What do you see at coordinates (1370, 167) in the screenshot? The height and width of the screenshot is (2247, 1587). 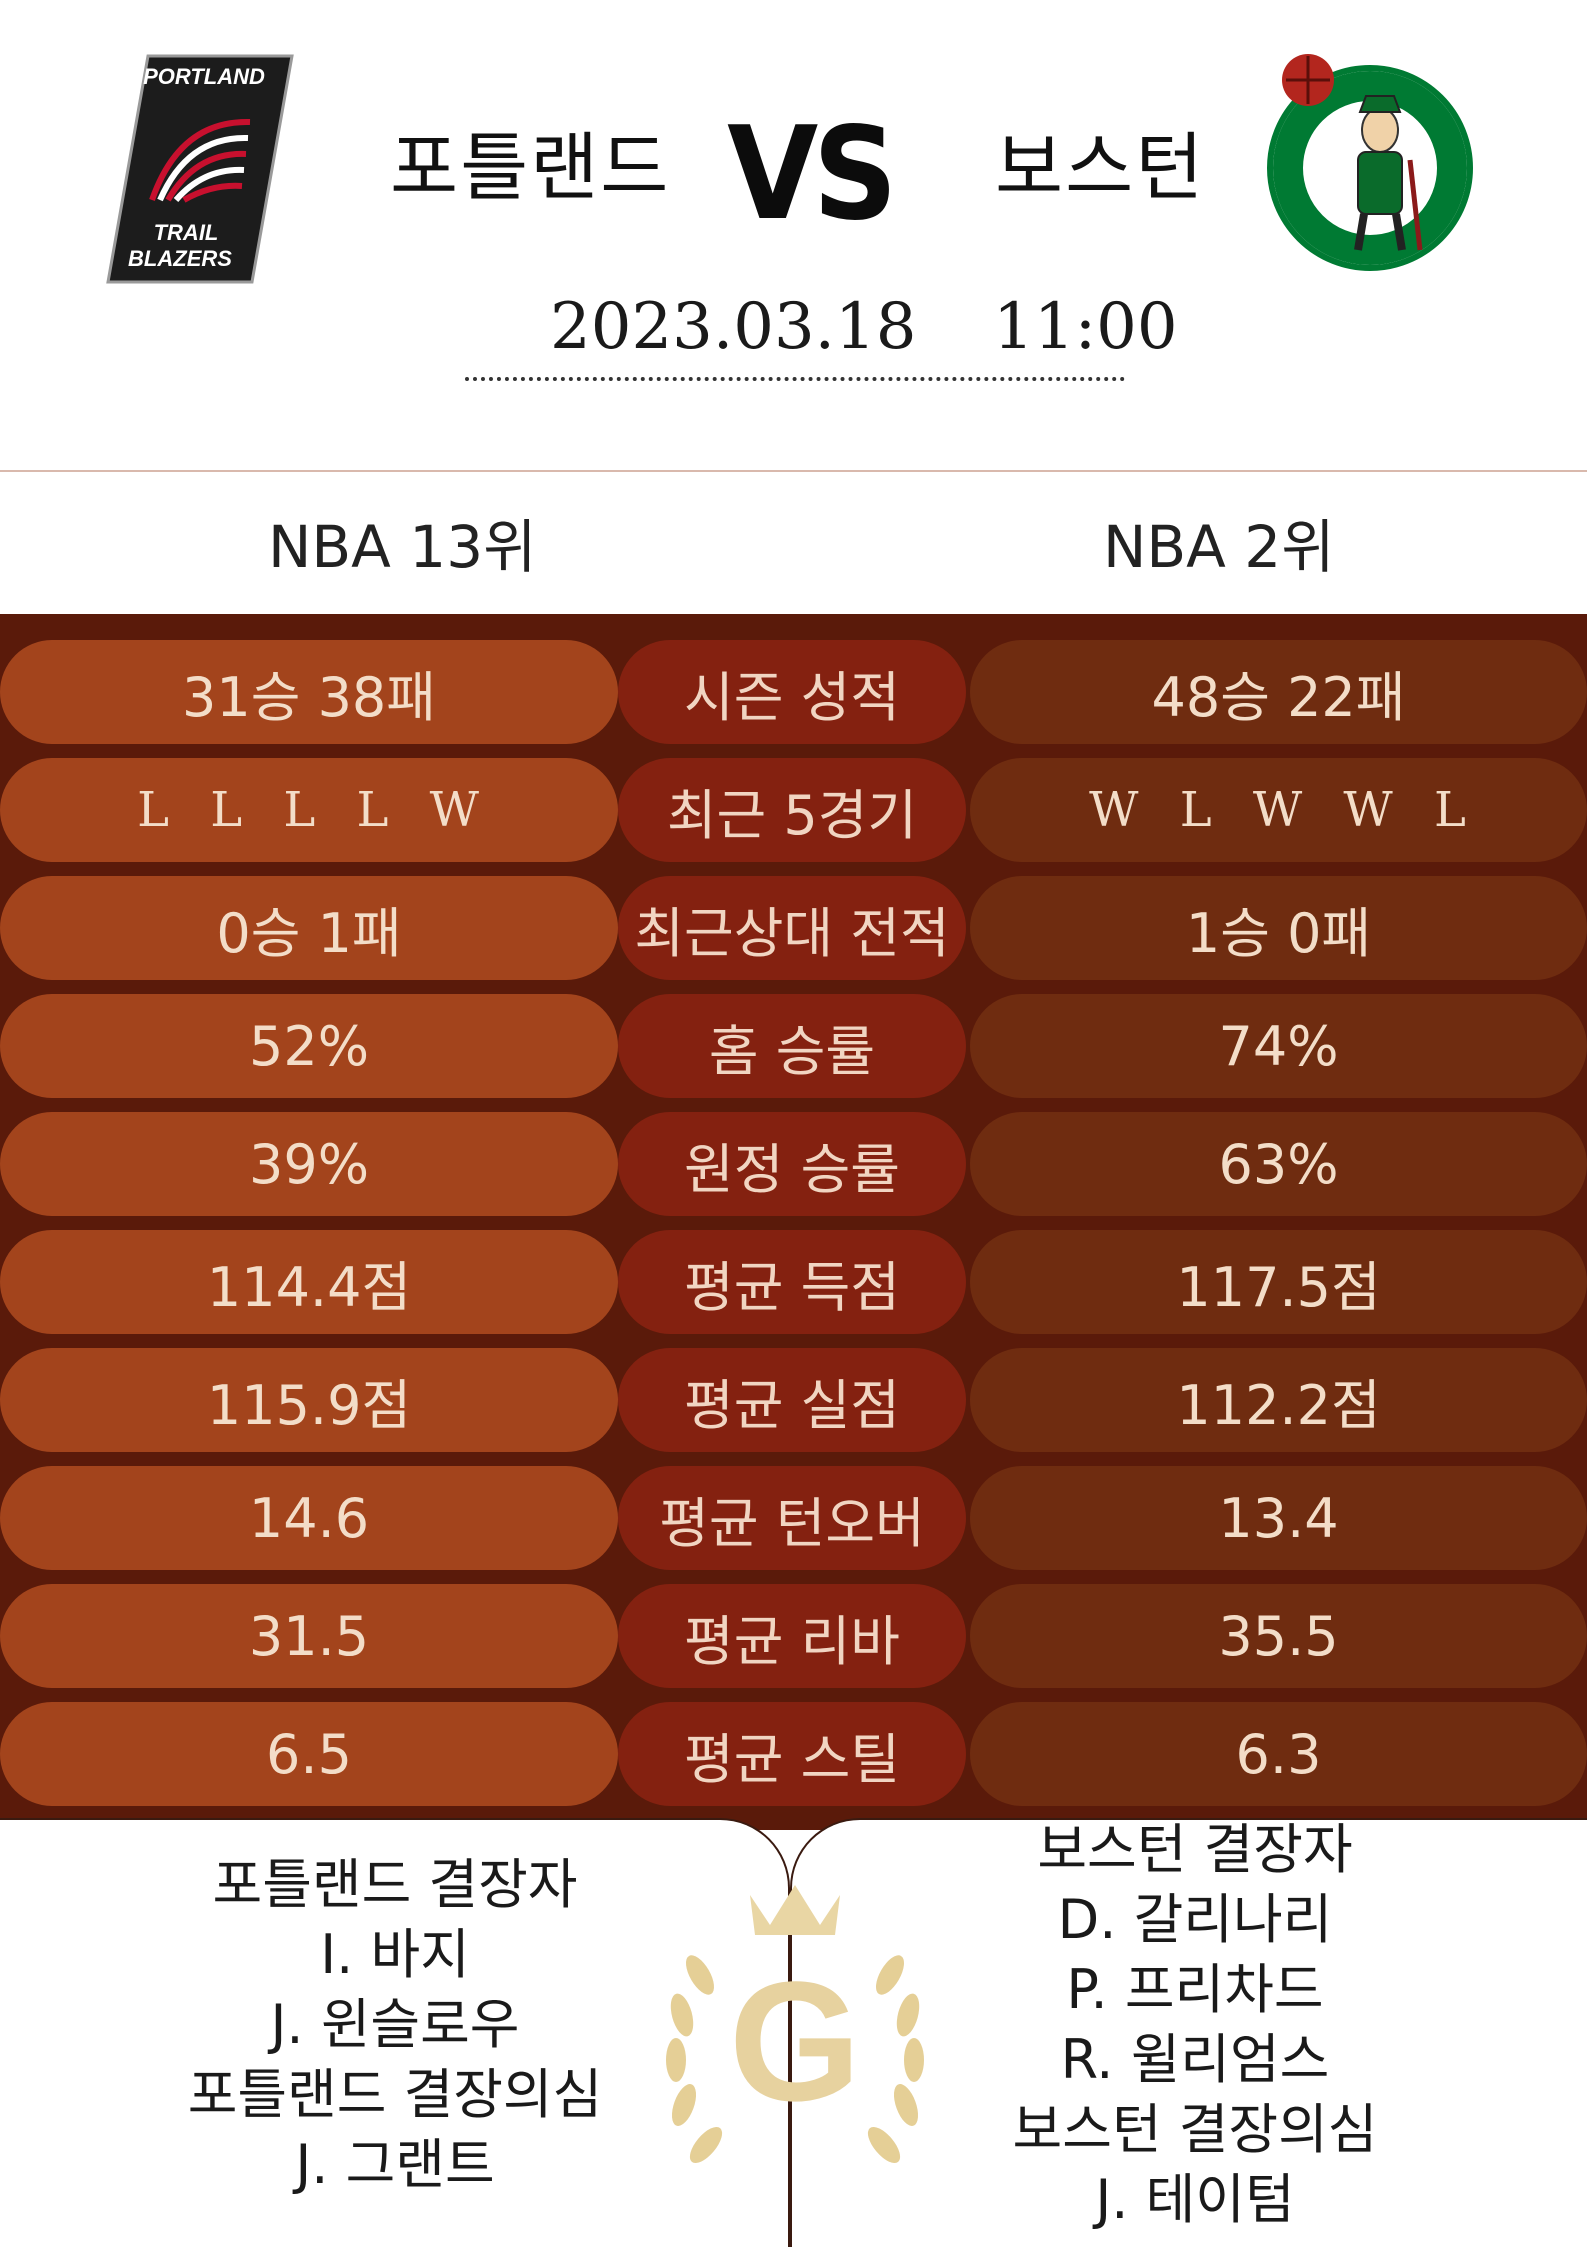 I see `away-team-logo` at bounding box center [1370, 167].